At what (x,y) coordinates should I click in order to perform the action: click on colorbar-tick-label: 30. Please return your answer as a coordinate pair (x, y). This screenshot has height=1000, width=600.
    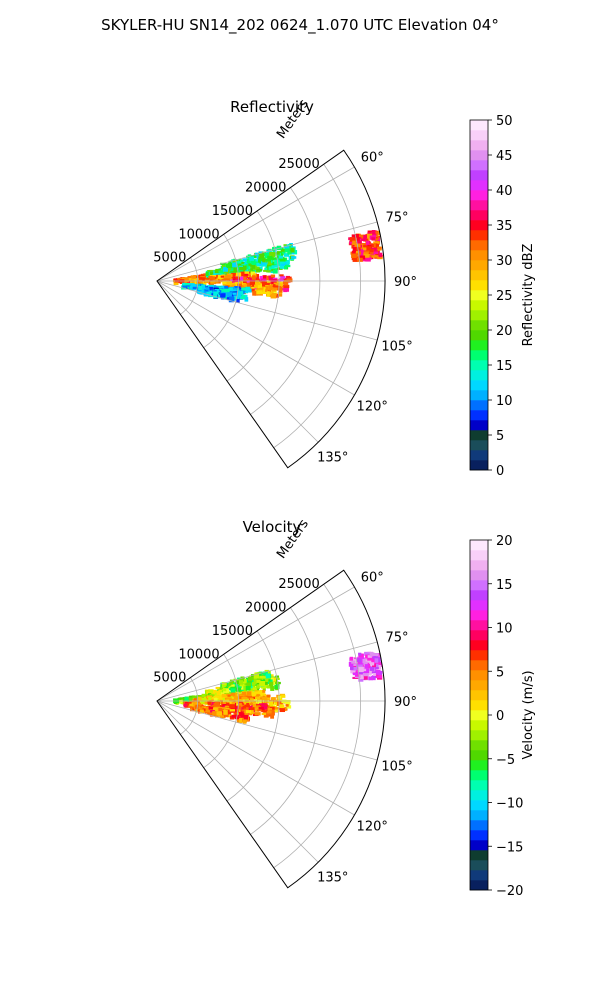
    Looking at the image, I should click on (504, 261).